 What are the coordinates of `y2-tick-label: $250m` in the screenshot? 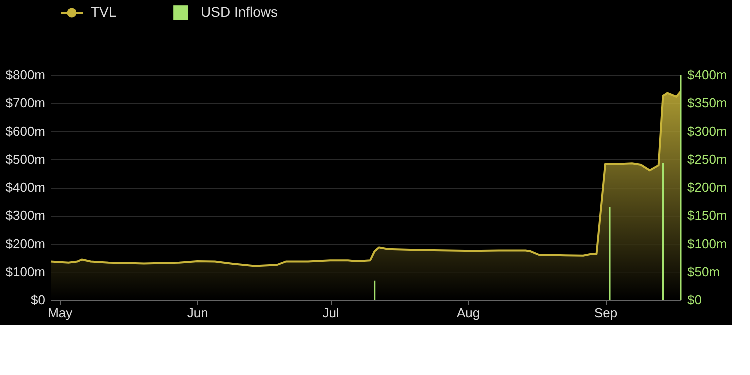 It's located at (708, 159).